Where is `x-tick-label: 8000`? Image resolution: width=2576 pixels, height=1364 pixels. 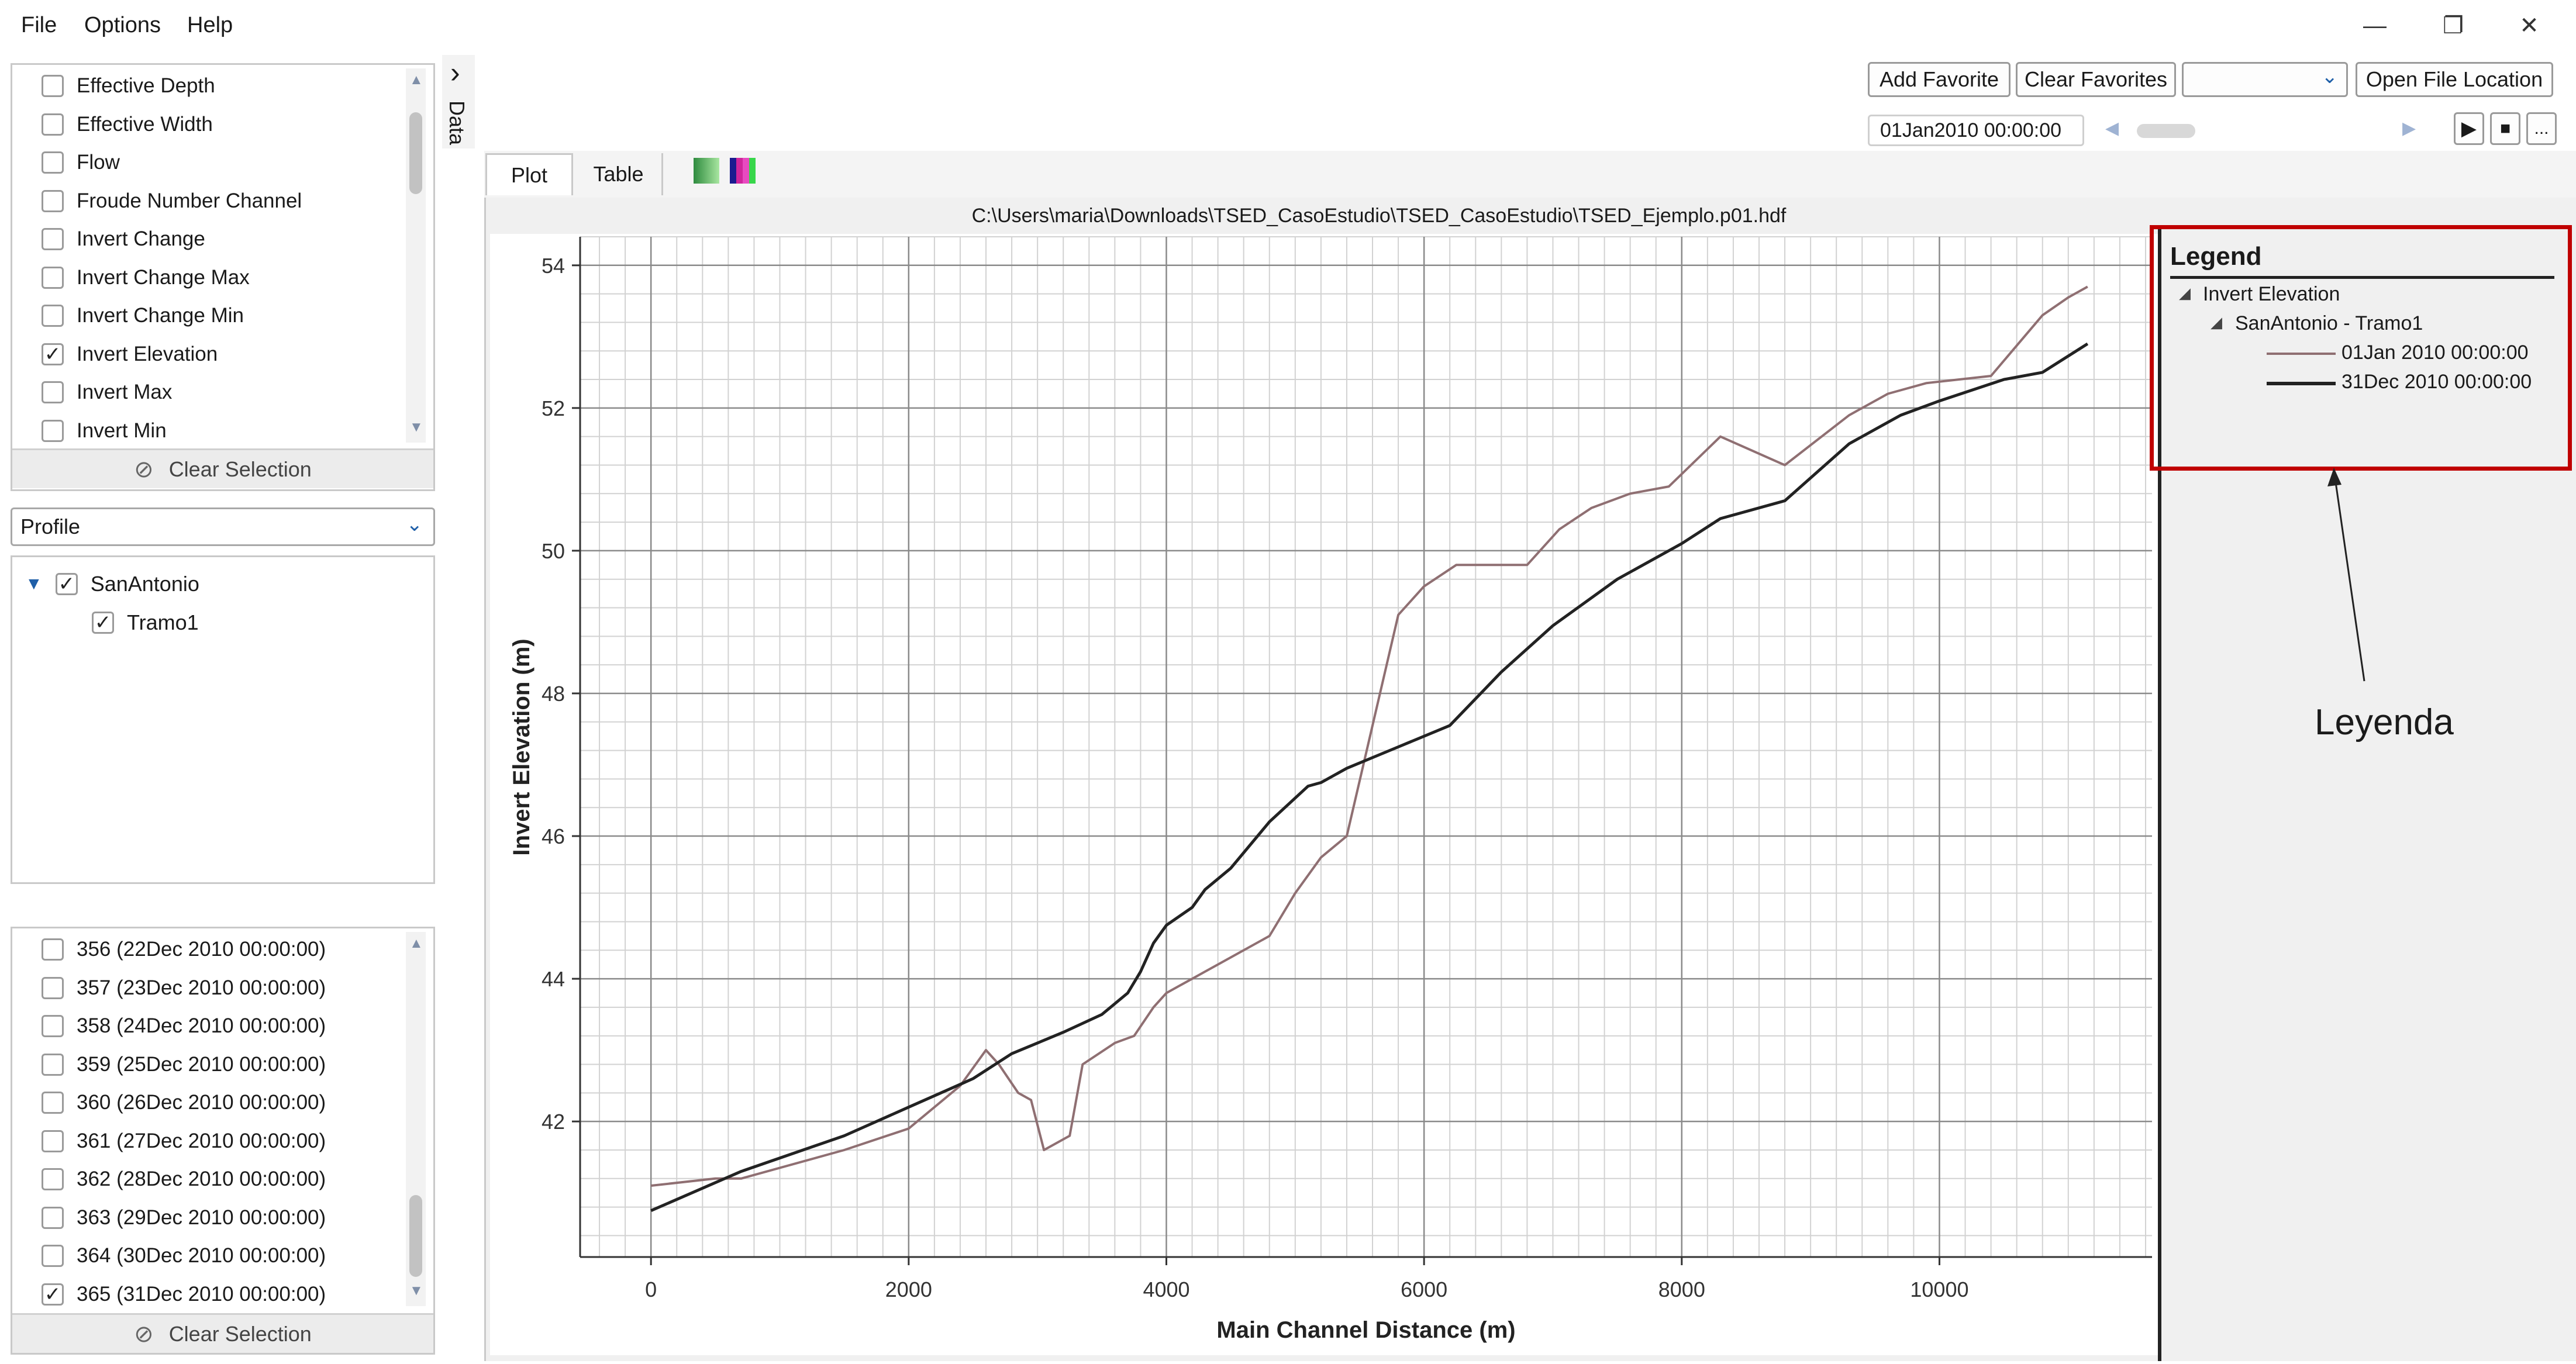
x-tick-label: 8000 is located at coordinates (1681, 1289).